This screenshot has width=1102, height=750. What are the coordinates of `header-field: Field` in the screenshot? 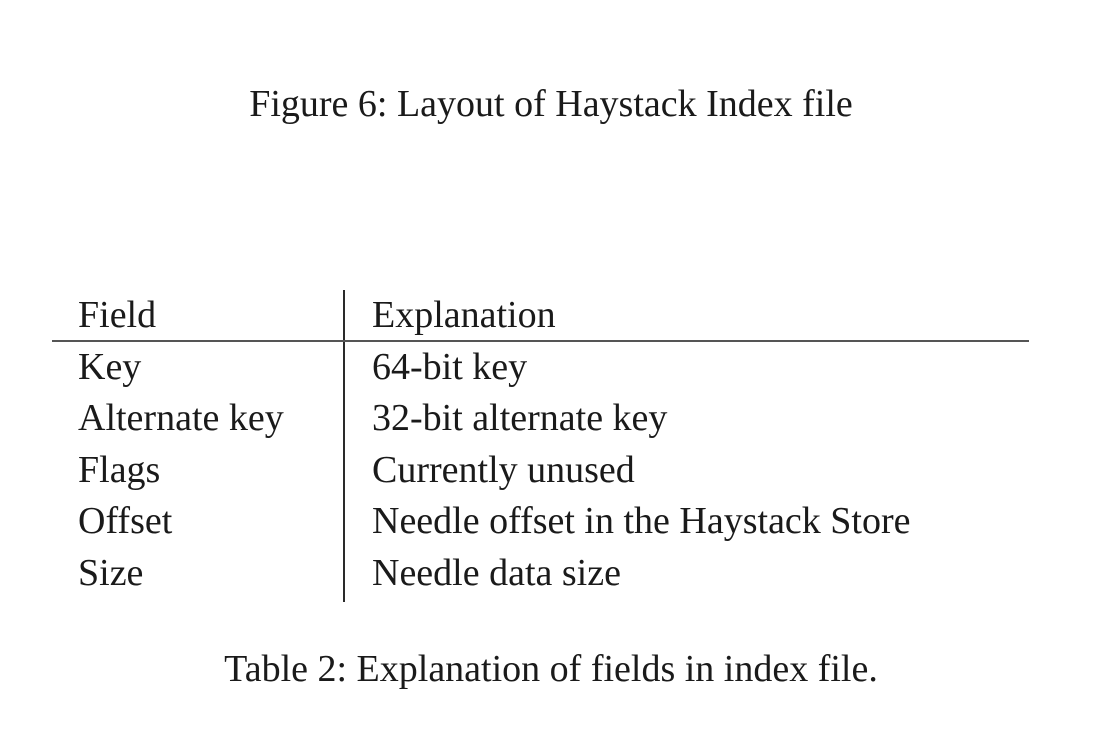 It's located at (117, 315).